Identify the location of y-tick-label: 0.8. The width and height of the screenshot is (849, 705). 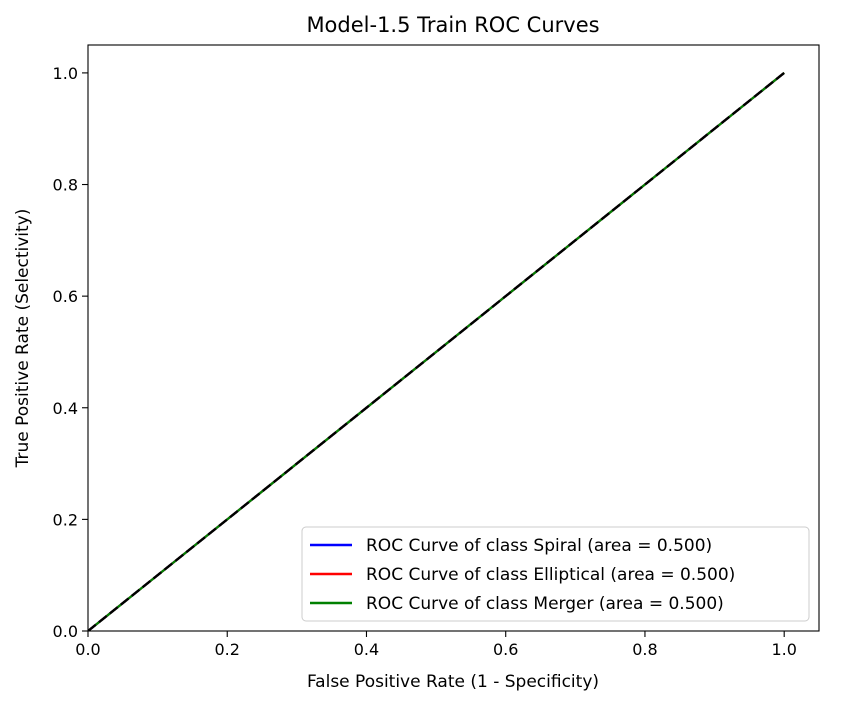
(65, 185).